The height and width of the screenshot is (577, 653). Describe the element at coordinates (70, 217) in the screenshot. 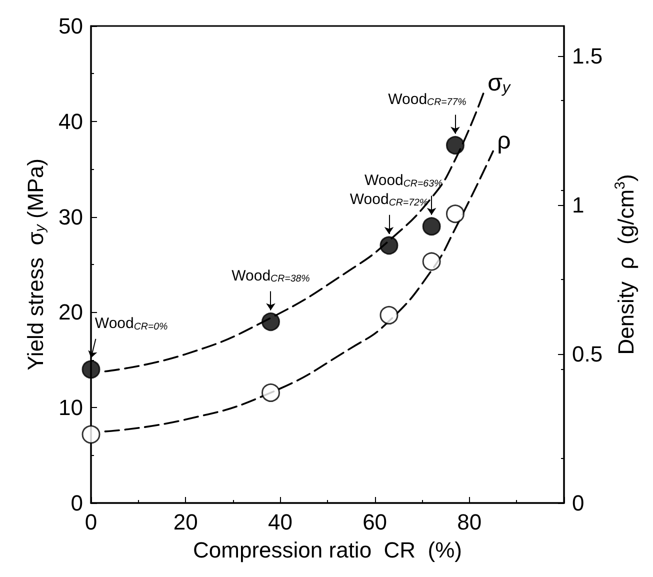

I see `y-tick-label: 30` at that location.